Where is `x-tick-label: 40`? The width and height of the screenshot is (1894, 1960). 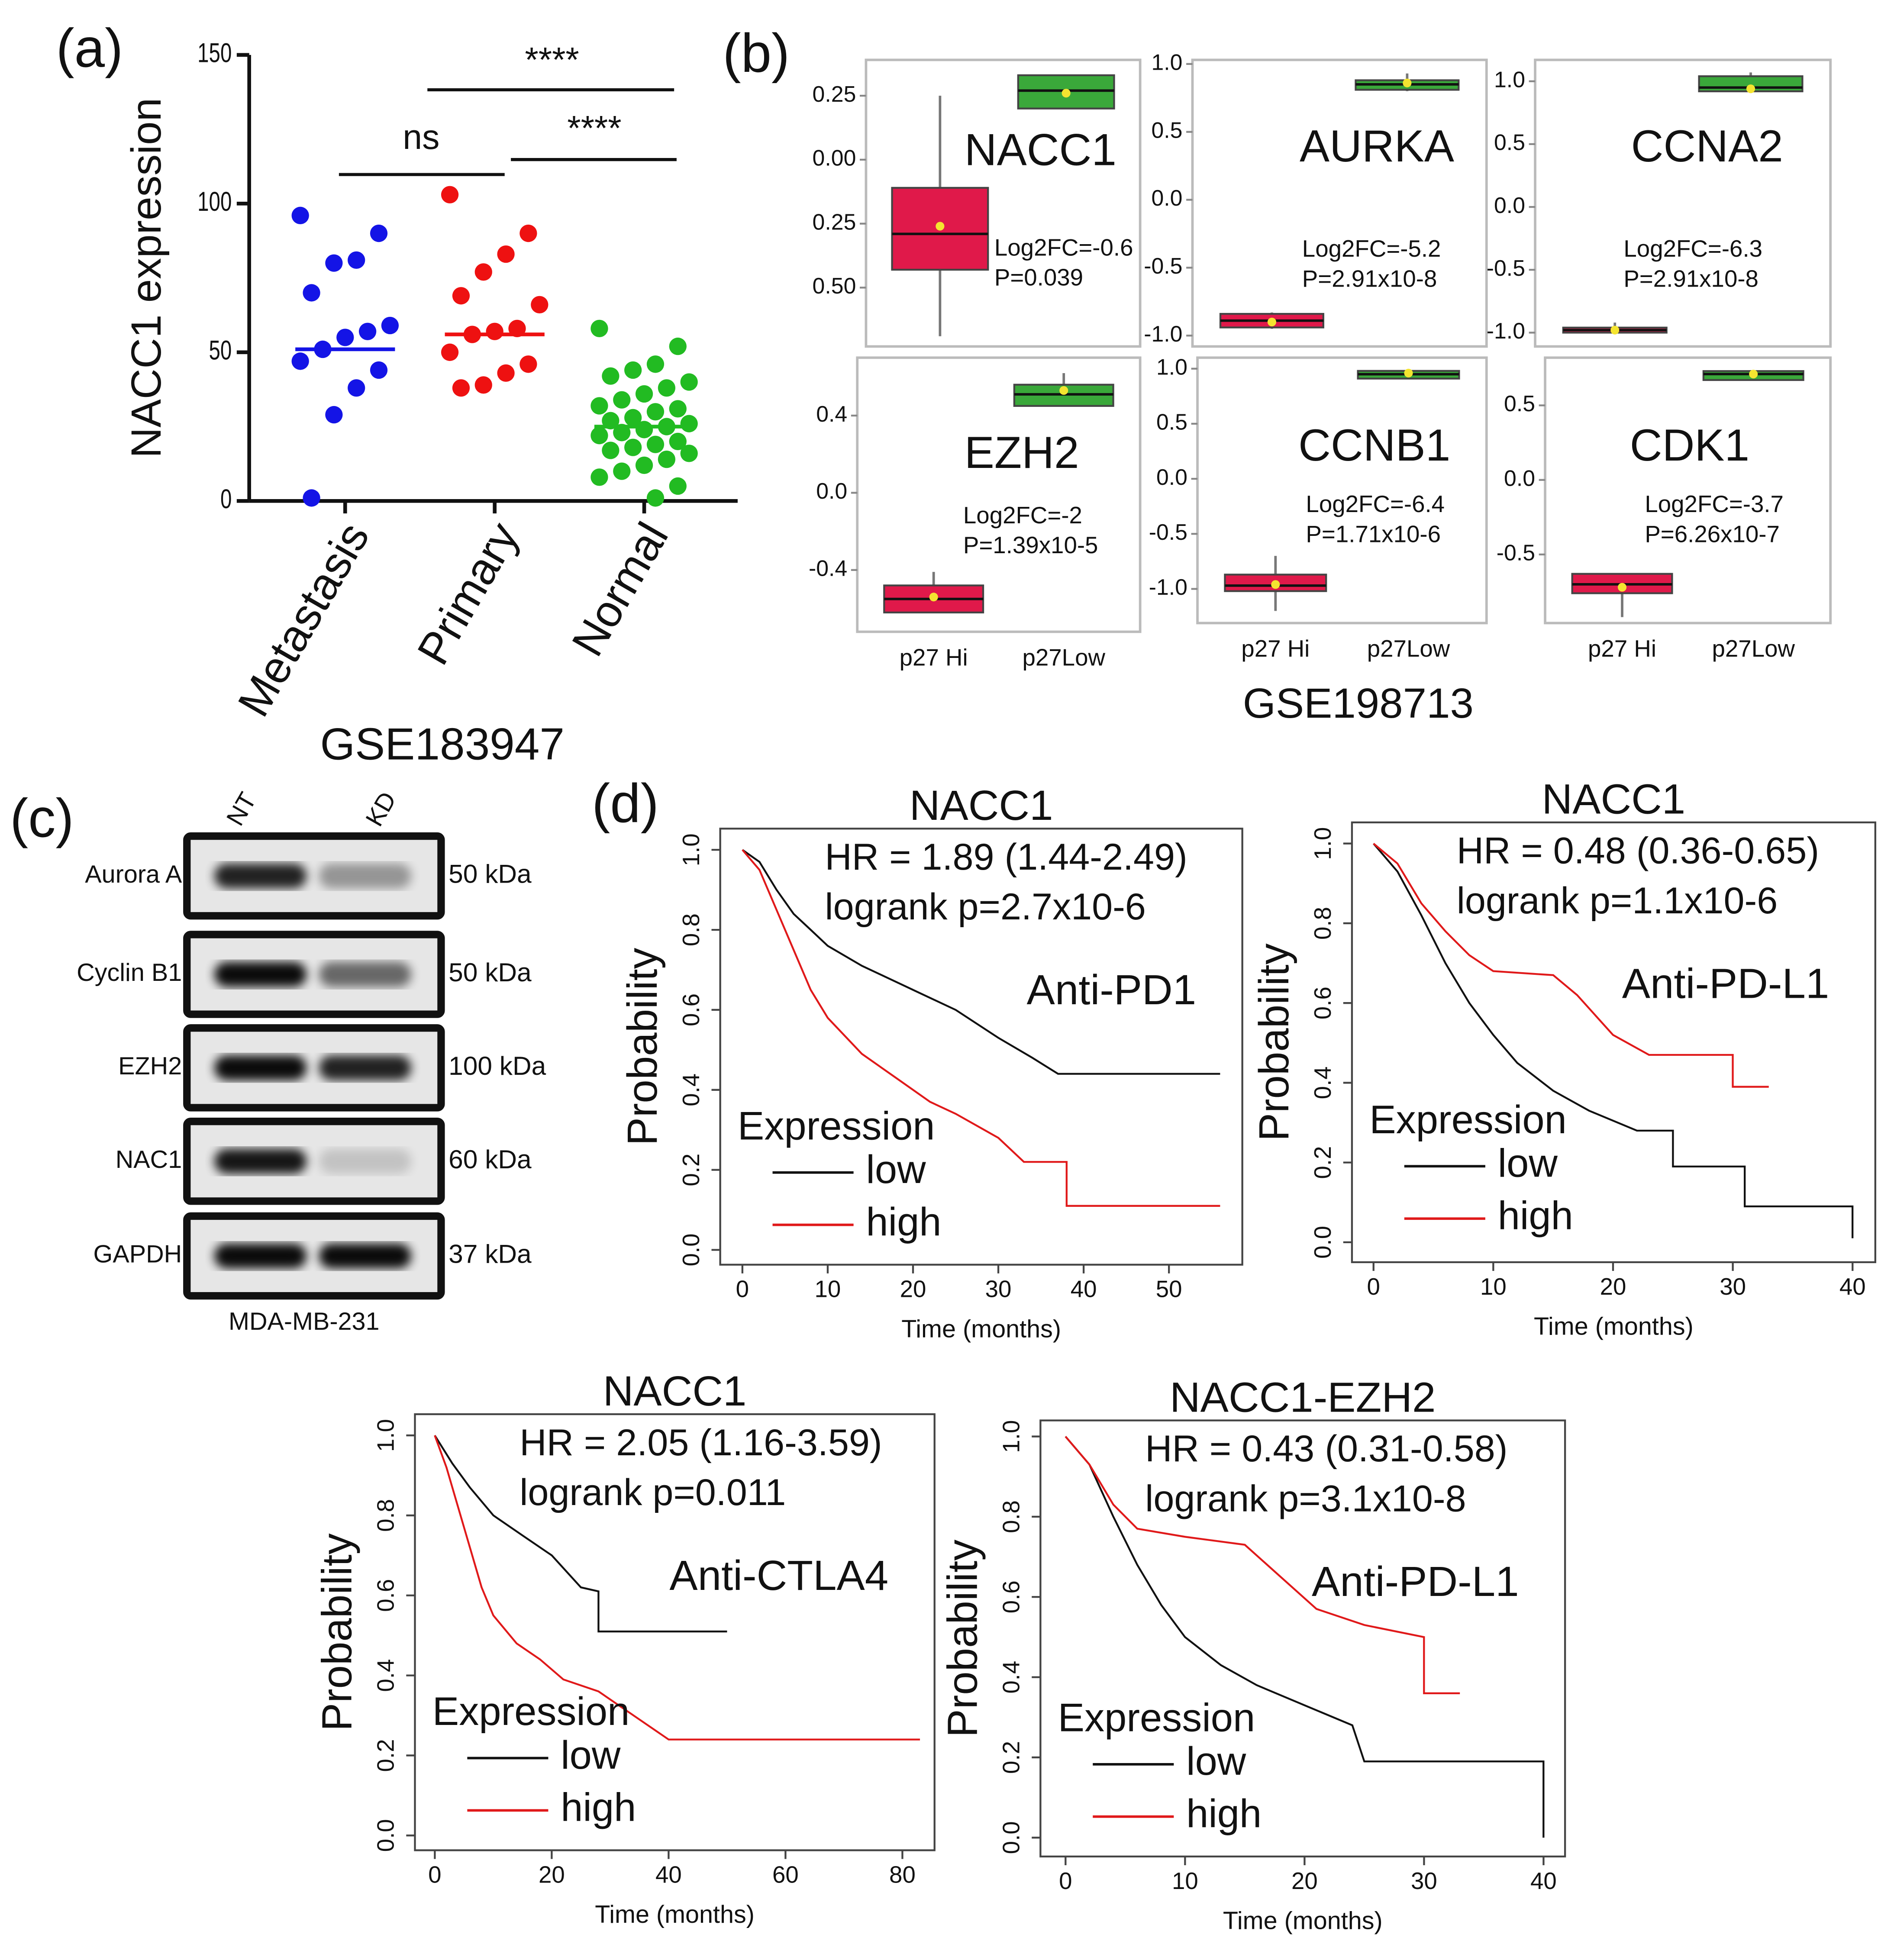 x-tick-label: 40 is located at coordinates (1084, 1289).